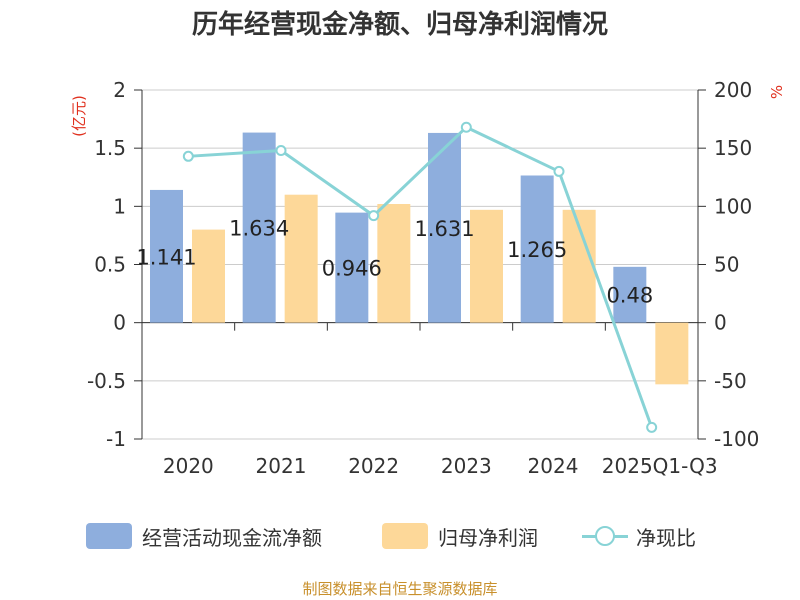 The height and width of the screenshot is (600, 800). What do you see at coordinates (605, 536) in the screenshot?
I see `legend-swatch-ratio` at bounding box center [605, 536].